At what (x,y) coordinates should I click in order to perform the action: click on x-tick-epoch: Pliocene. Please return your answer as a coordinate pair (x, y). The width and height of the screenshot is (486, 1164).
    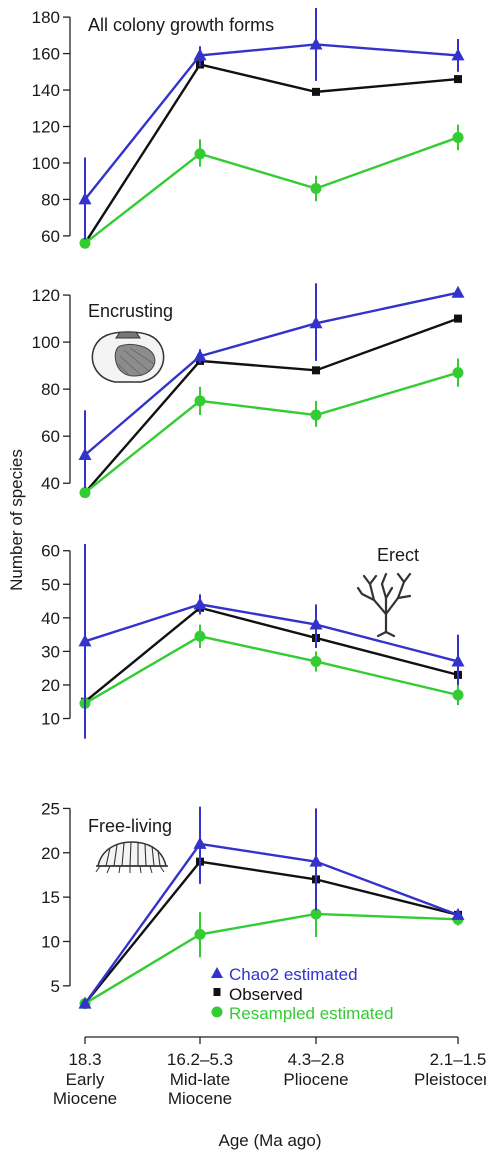
    Looking at the image, I should click on (315, 1079).